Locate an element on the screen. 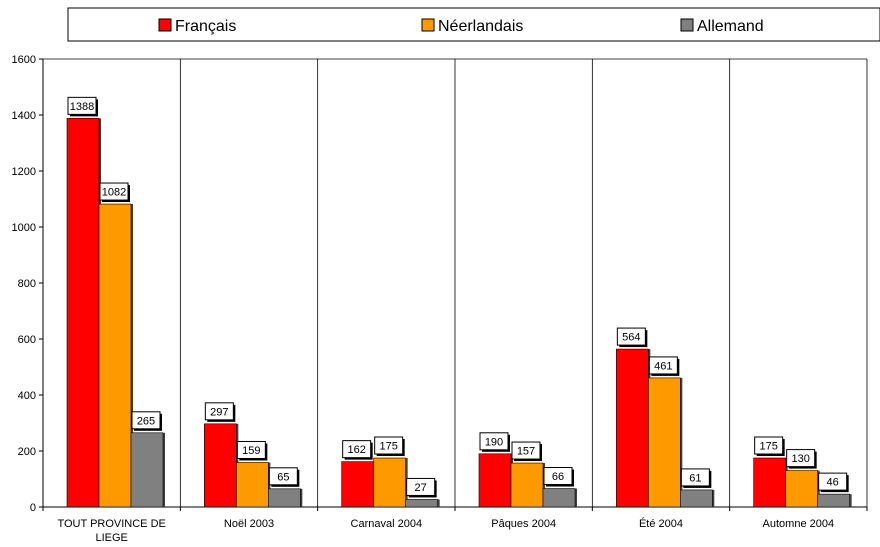 The height and width of the screenshot is (547, 880). legend-swatch-néerlandais is located at coordinates (428, 25).